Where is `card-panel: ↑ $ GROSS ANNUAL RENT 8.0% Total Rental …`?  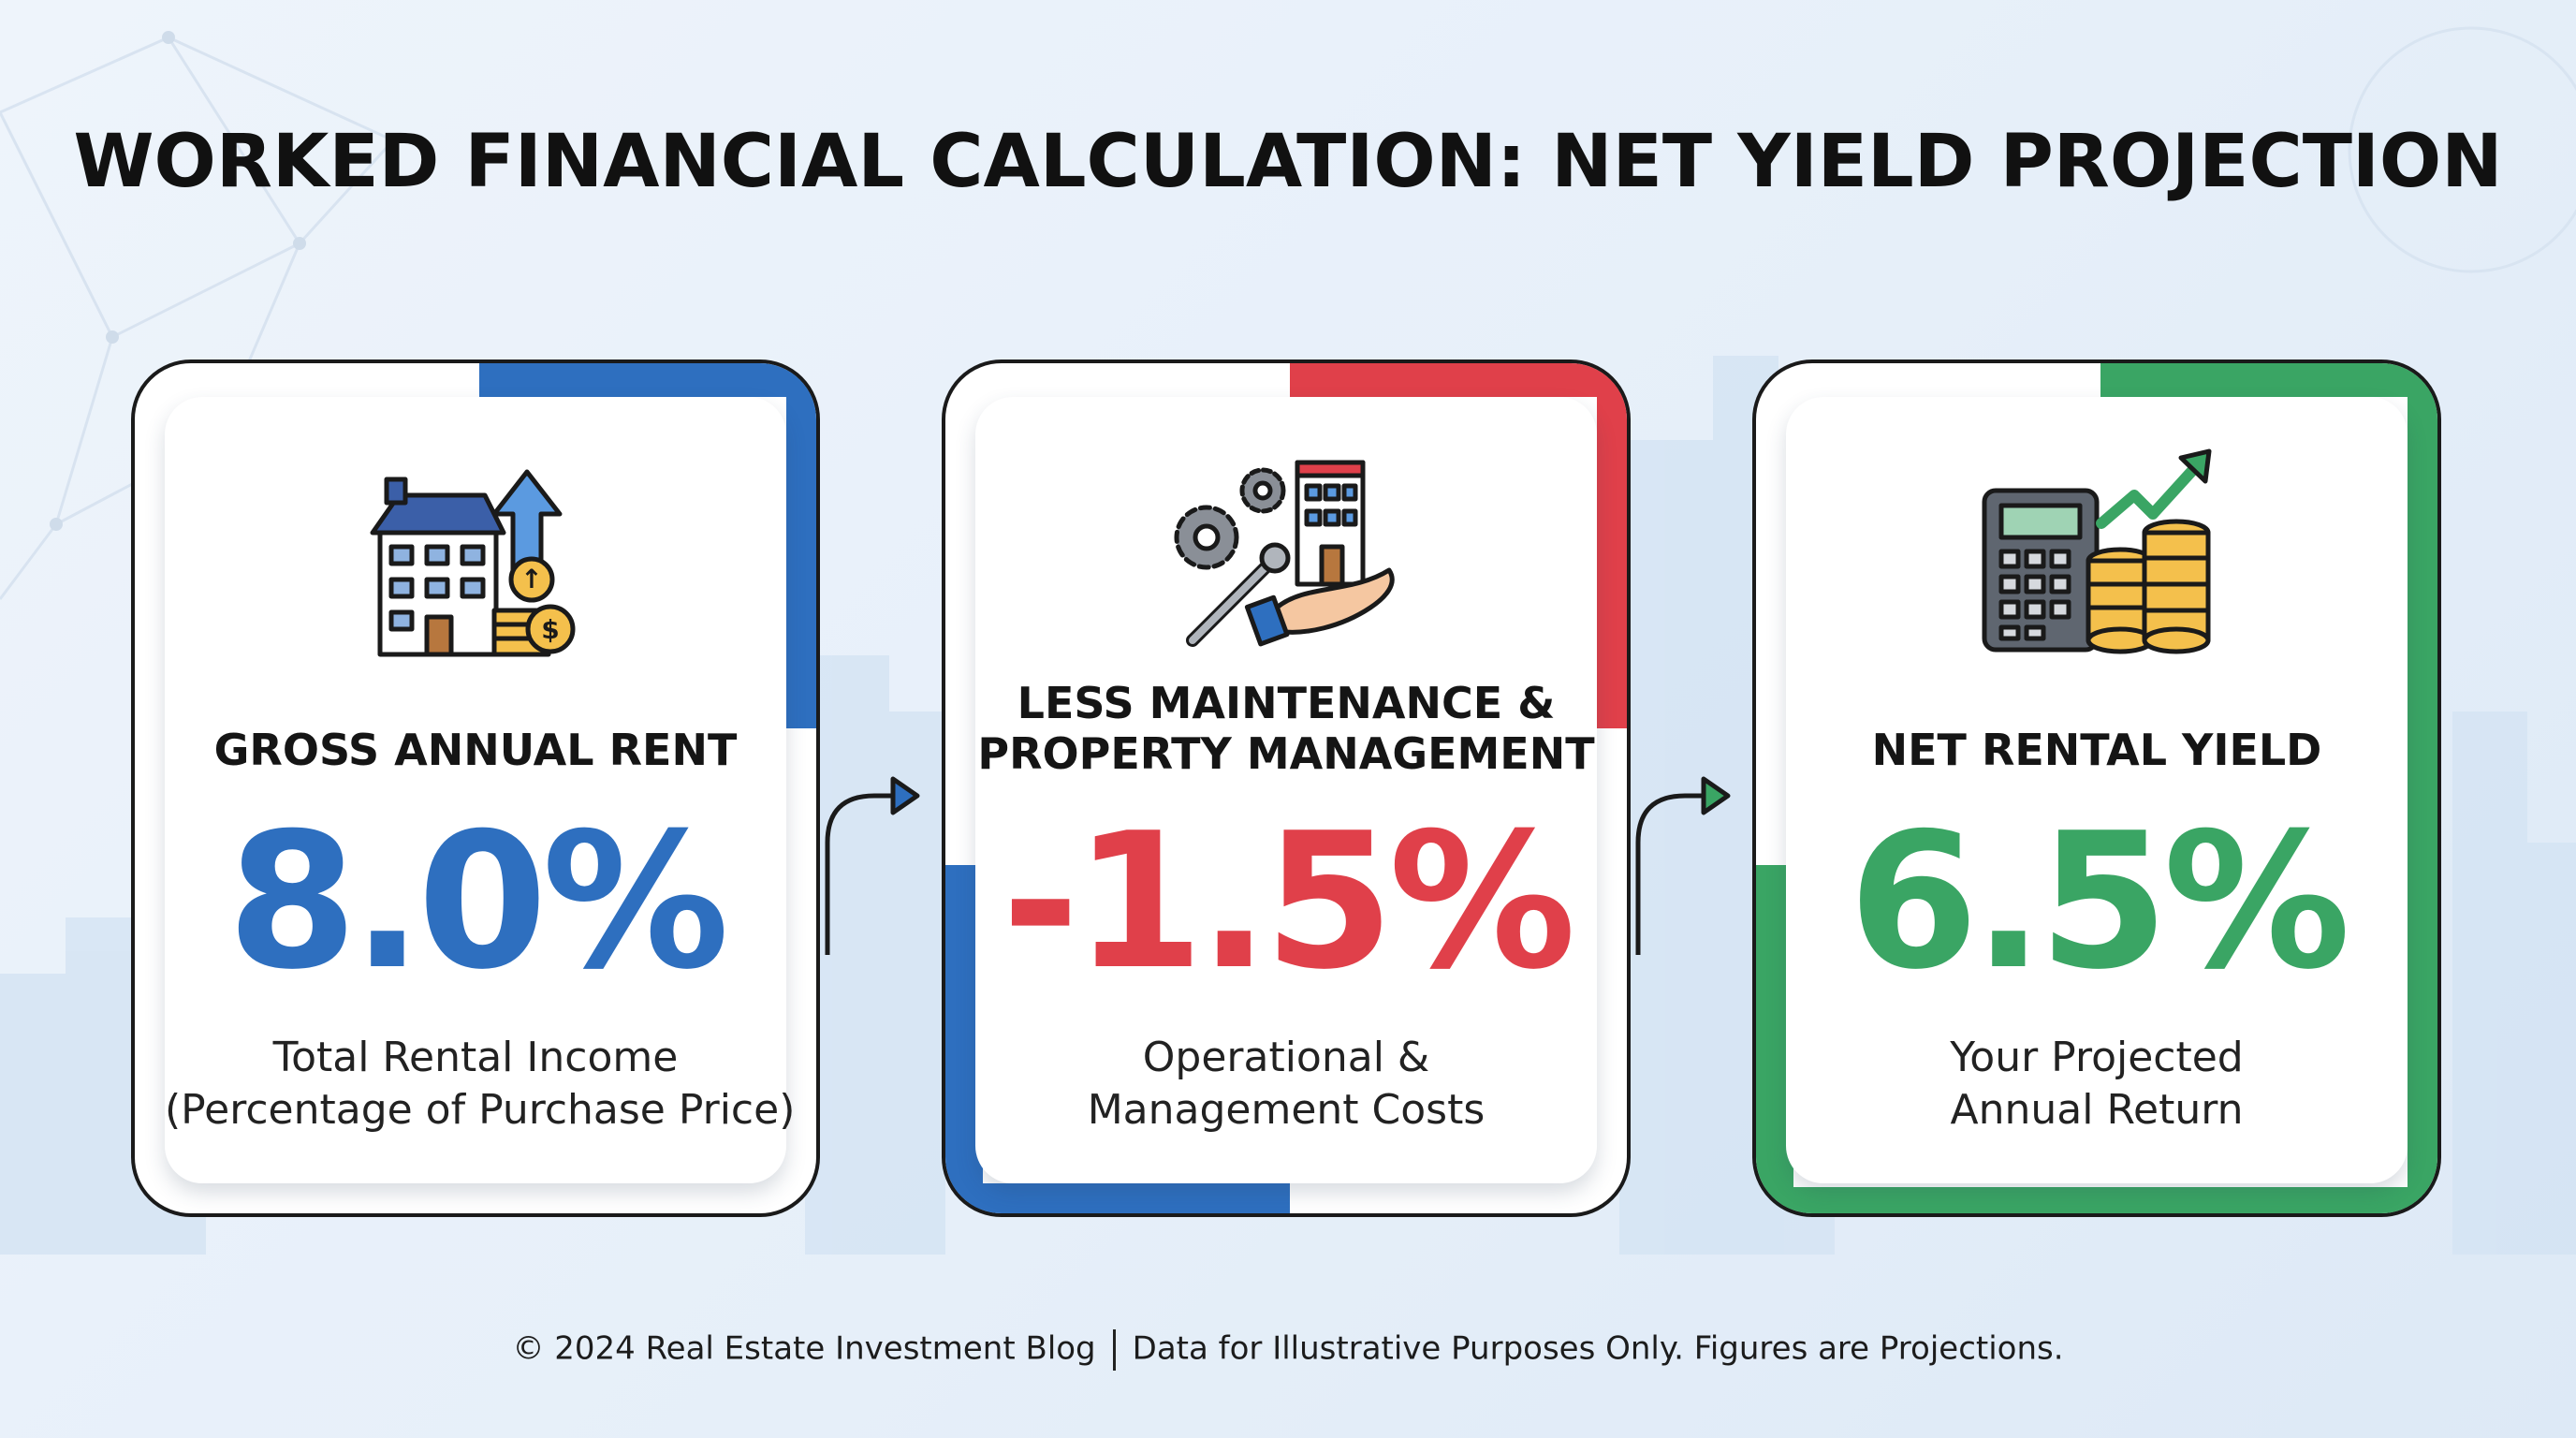
card-panel: ↑ $ GROSS ANNUAL RENT 8.0% Total Rental … is located at coordinates (480, 790).